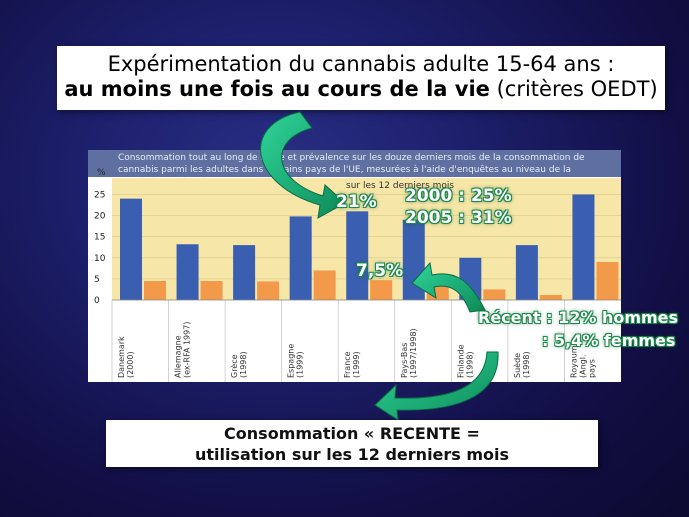  What do you see at coordinates (356, 202) in the screenshot?
I see `callout-france-lifetime: 21%` at bounding box center [356, 202].